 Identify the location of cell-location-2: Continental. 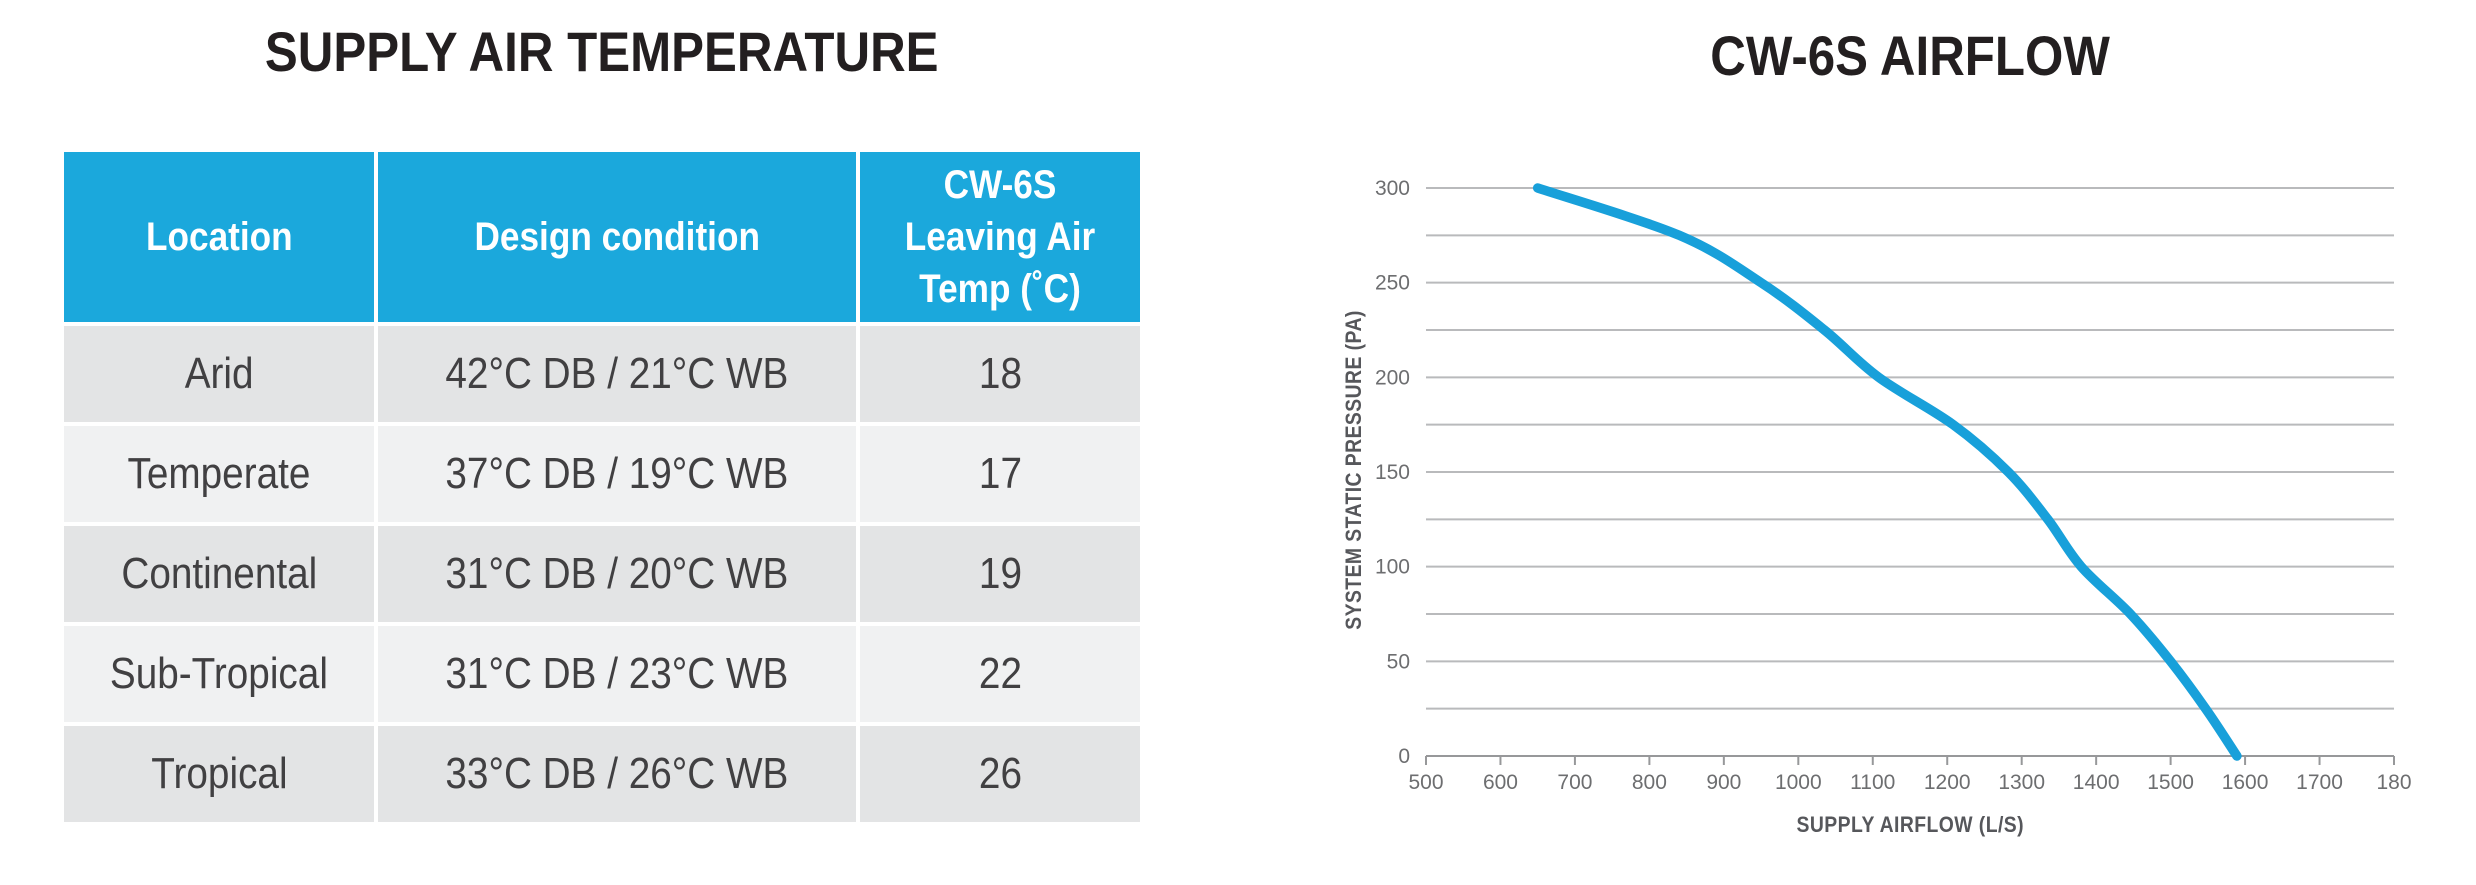
(219, 574).